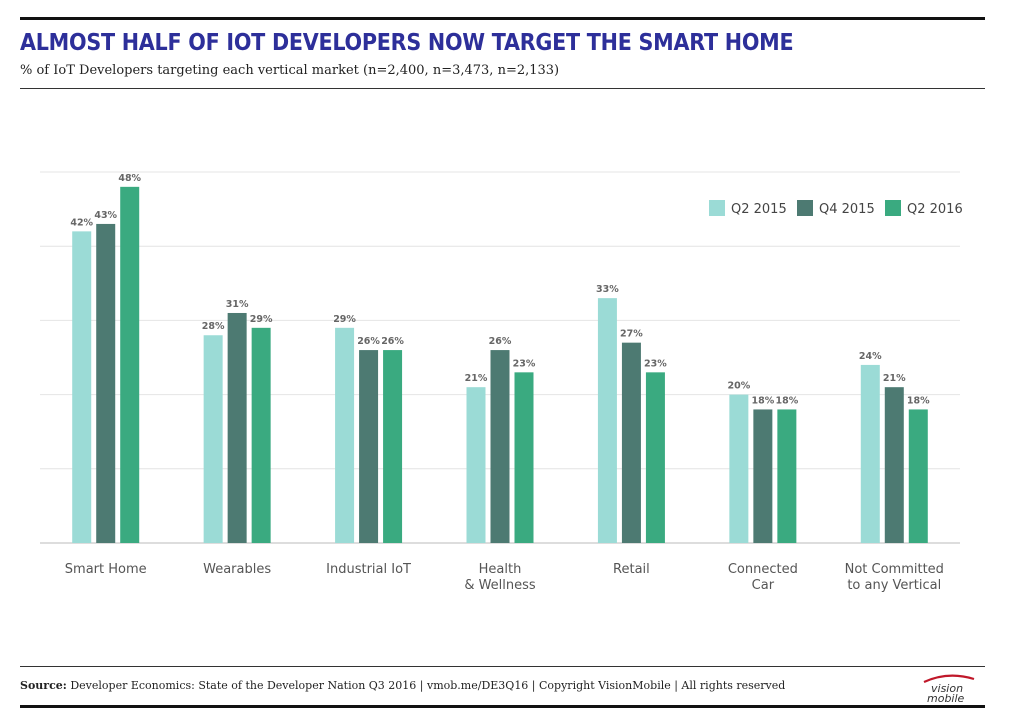 This screenshot has width=1011, height=724. What do you see at coordinates (631, 334) in the screenshot?
I see `data-label: 27%` at bounding box center [631, 334].